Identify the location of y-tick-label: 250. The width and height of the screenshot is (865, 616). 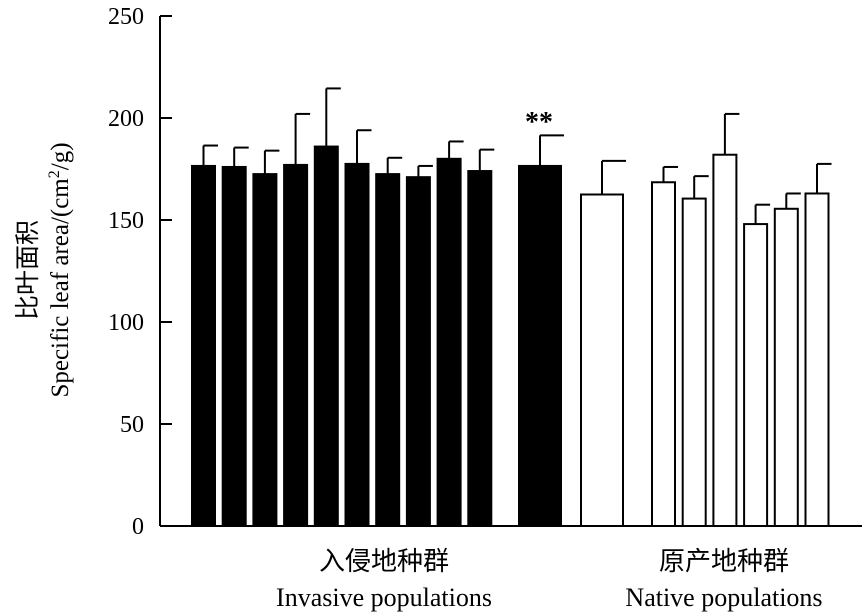
(126, 17).